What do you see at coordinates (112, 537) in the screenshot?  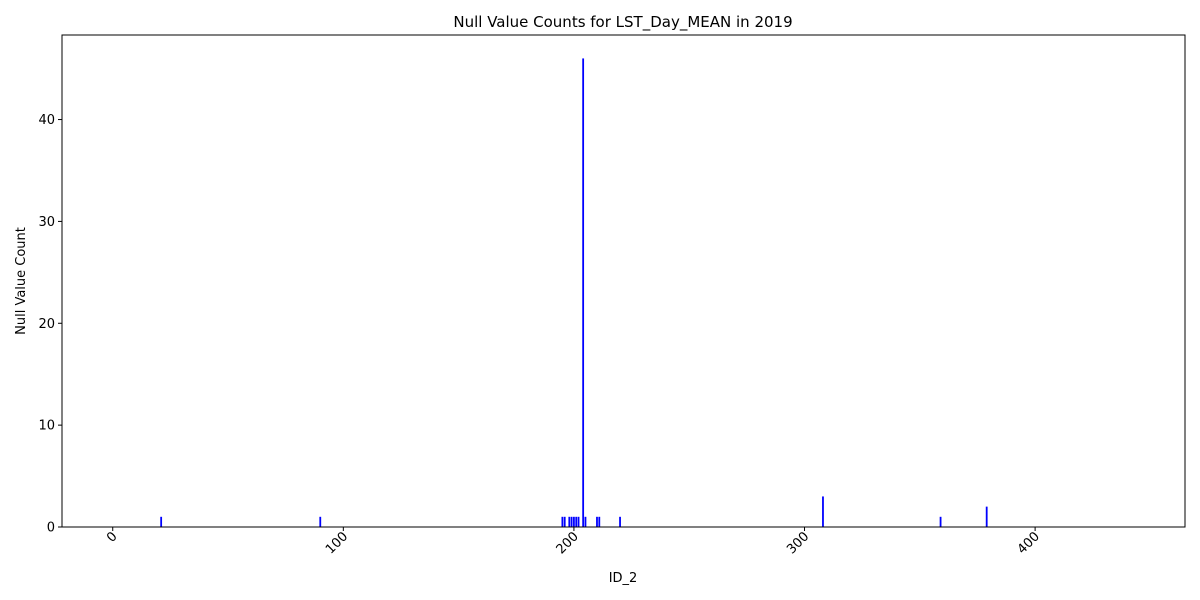 I see `x-tick-label: 0` at bounding box center [112, 537].